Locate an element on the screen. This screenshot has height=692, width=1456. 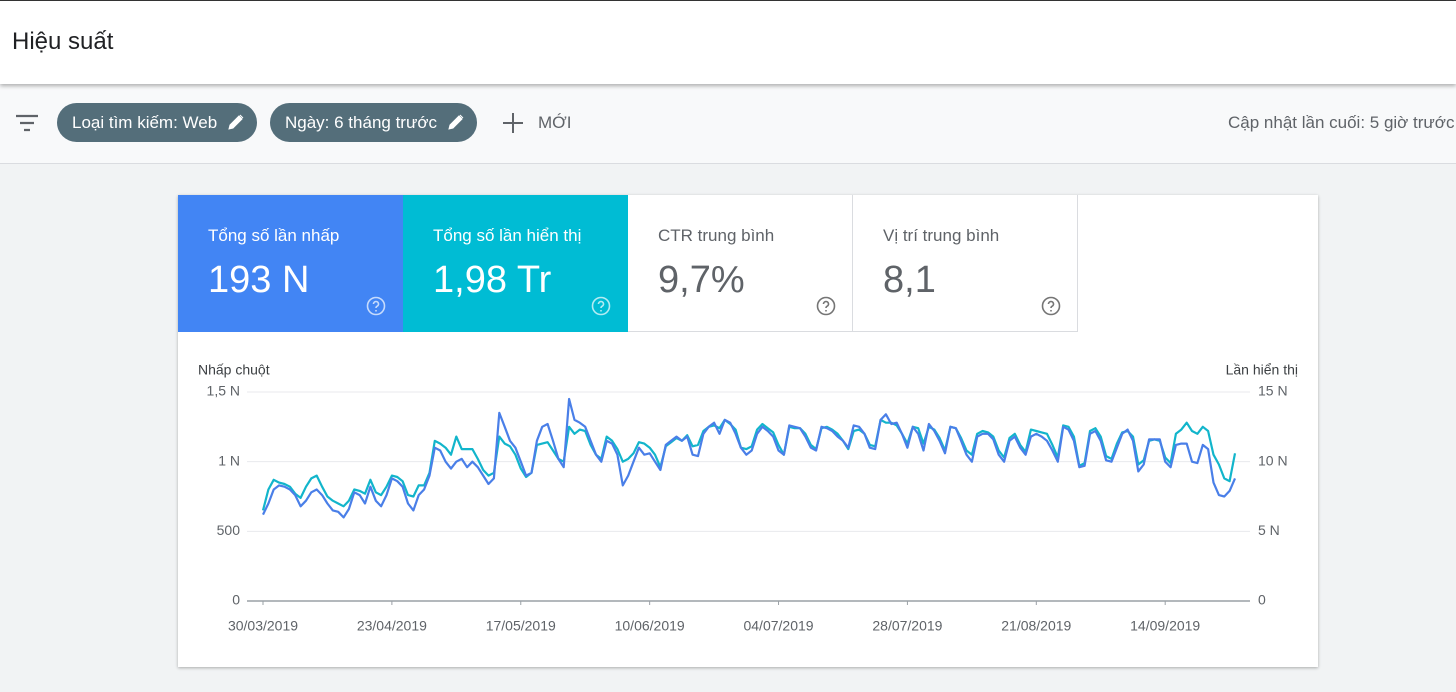
header: Hiệu suất is located at coordinates (728, 42).